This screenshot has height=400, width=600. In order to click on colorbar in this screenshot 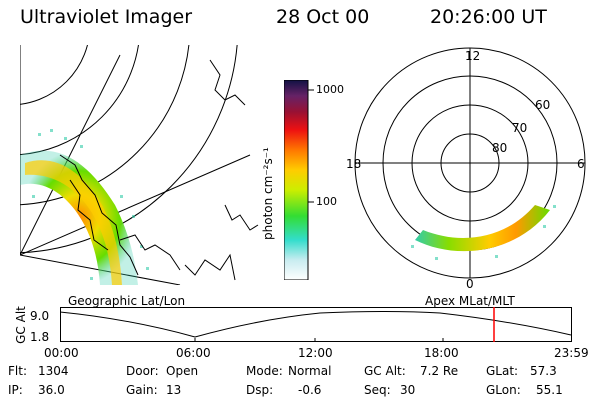, I will do `click(299, 180)`.